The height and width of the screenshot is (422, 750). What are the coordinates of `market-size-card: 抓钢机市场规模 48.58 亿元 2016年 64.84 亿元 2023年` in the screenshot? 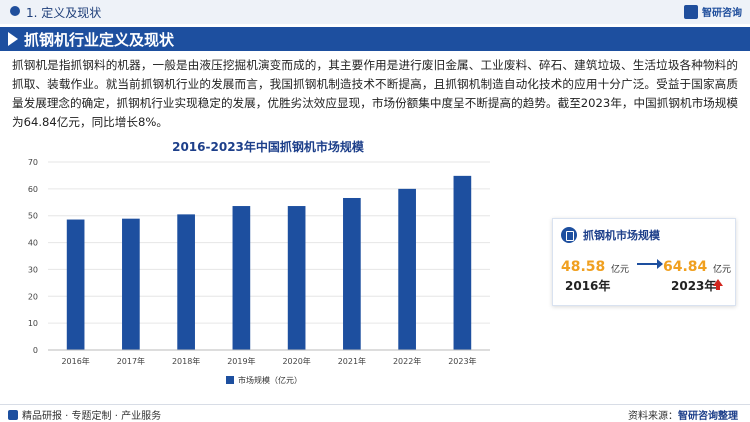 It's located at (644, 262).